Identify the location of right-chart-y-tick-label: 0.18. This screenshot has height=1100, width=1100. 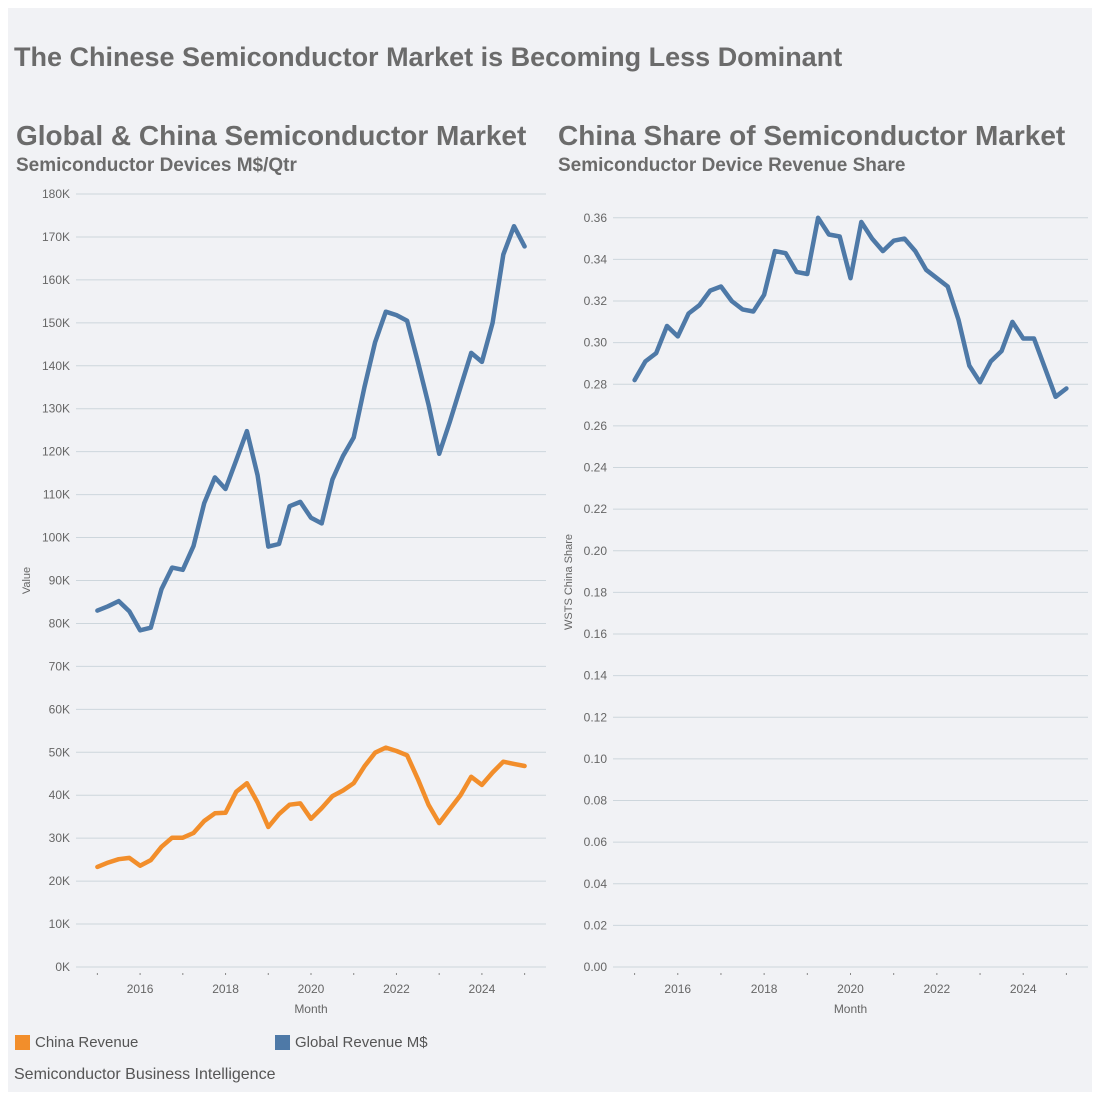
(596, 592).